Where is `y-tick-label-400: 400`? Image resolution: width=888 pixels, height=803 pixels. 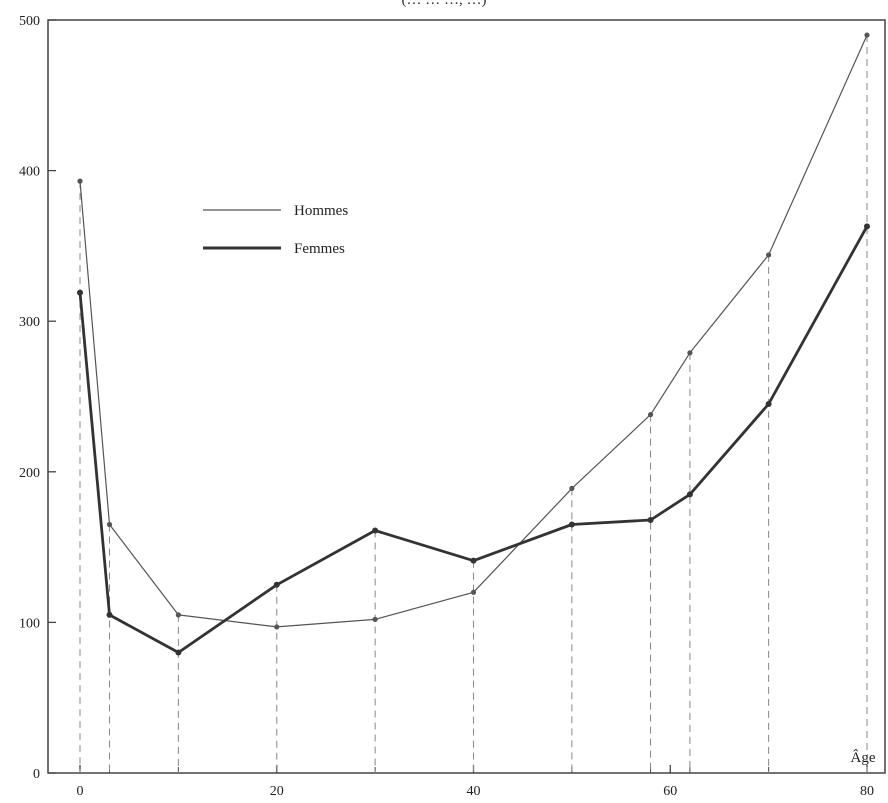
y-tick-label-400: 400 is located at coordinates (29, 172).